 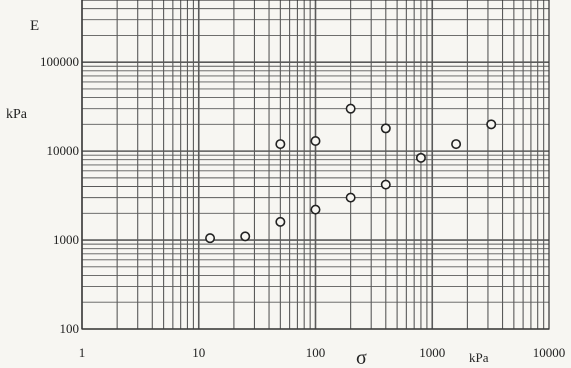 What do you see at coordinates (316, 352) in the screenshot?
I see `x-tick-label: 100` at bounding box center [316, 352].